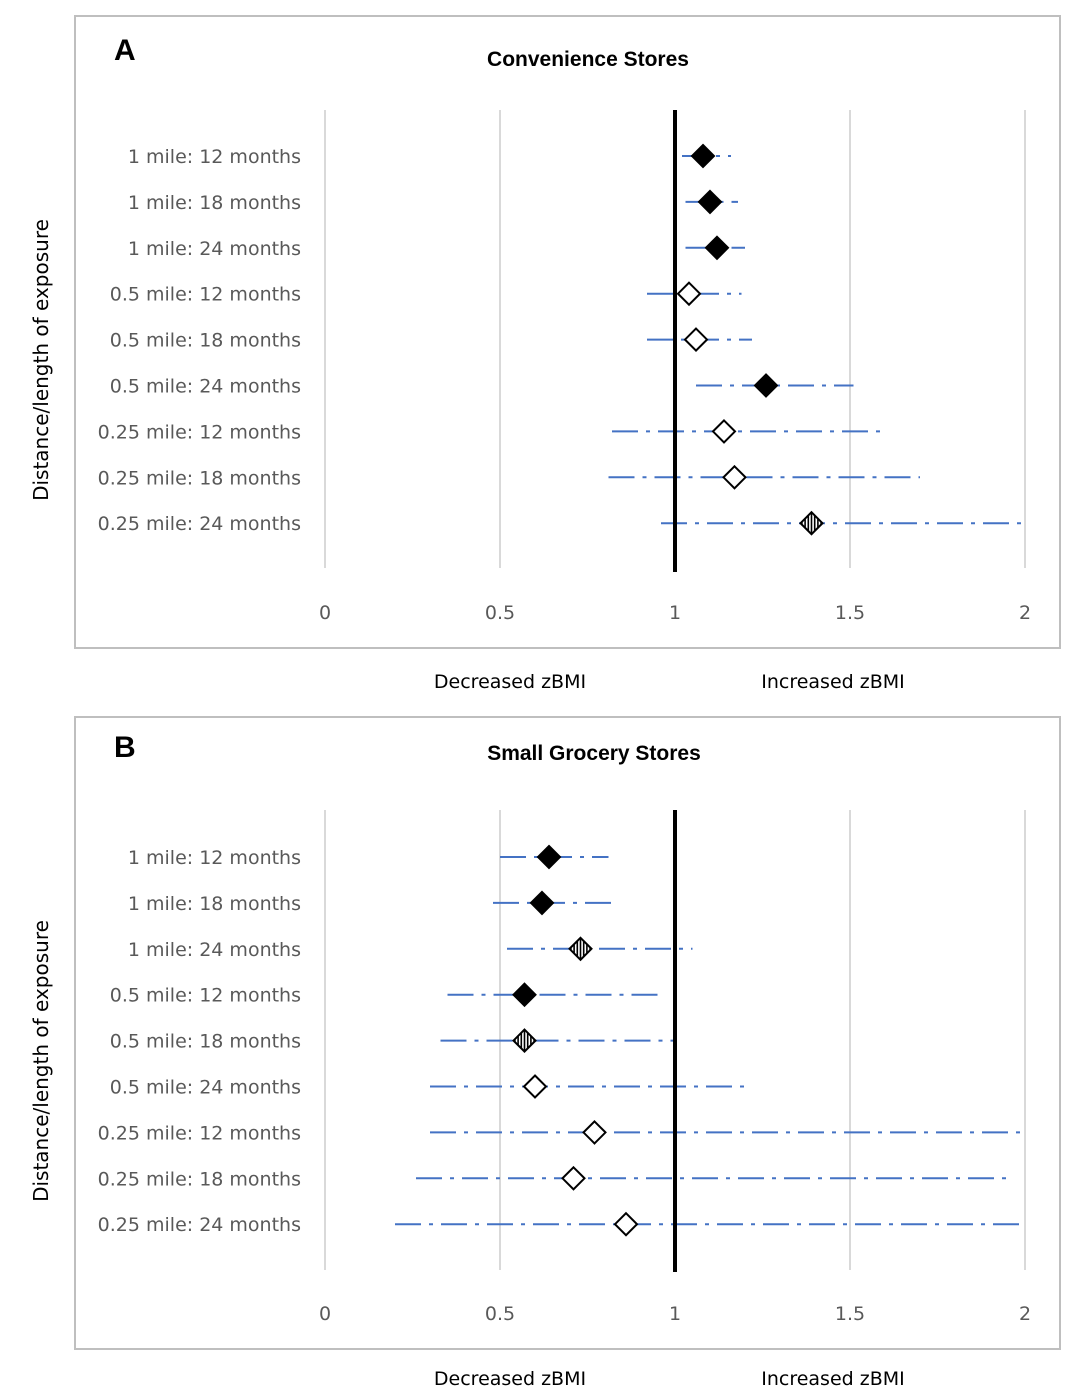 This screenshot has height=1391, width=1080. I want to click on panel-a-category-label-8: 0.25 mile: 24 months, so click(199, 524).